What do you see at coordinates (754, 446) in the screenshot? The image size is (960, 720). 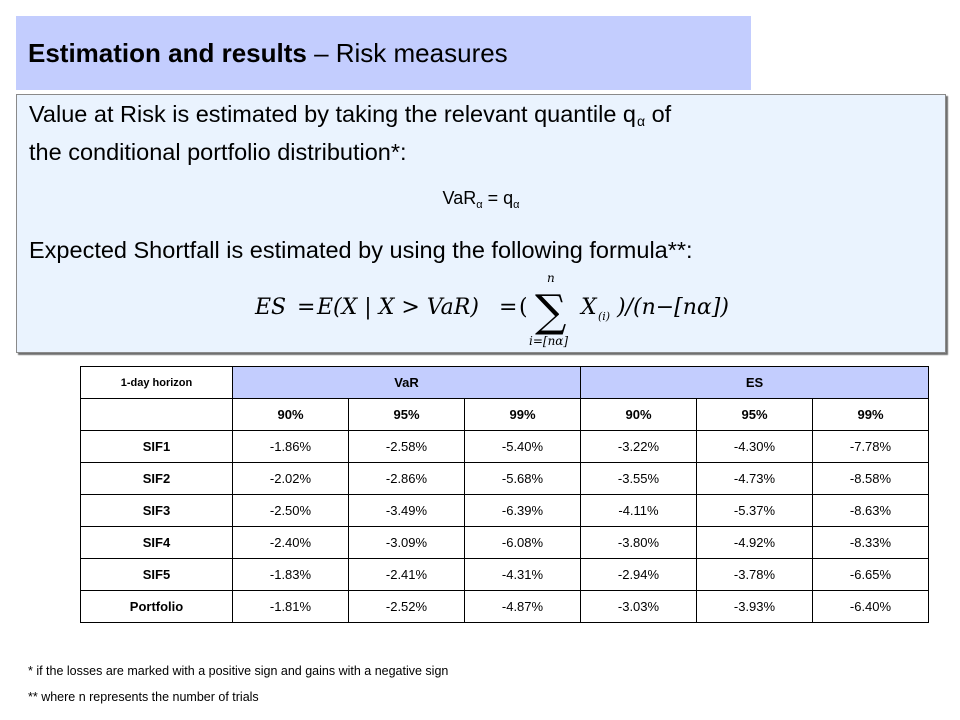 I see `value-cell: -4.30%` at bounding box center [754, 446].